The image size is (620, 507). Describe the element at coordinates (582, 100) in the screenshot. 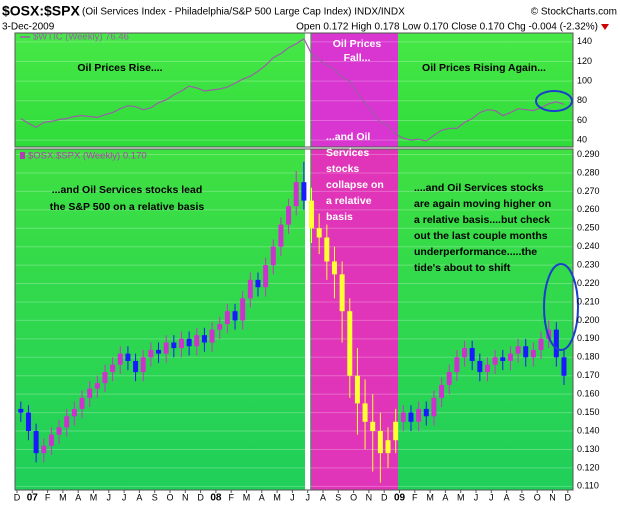

I see `y-tick-label: 80` at that location.